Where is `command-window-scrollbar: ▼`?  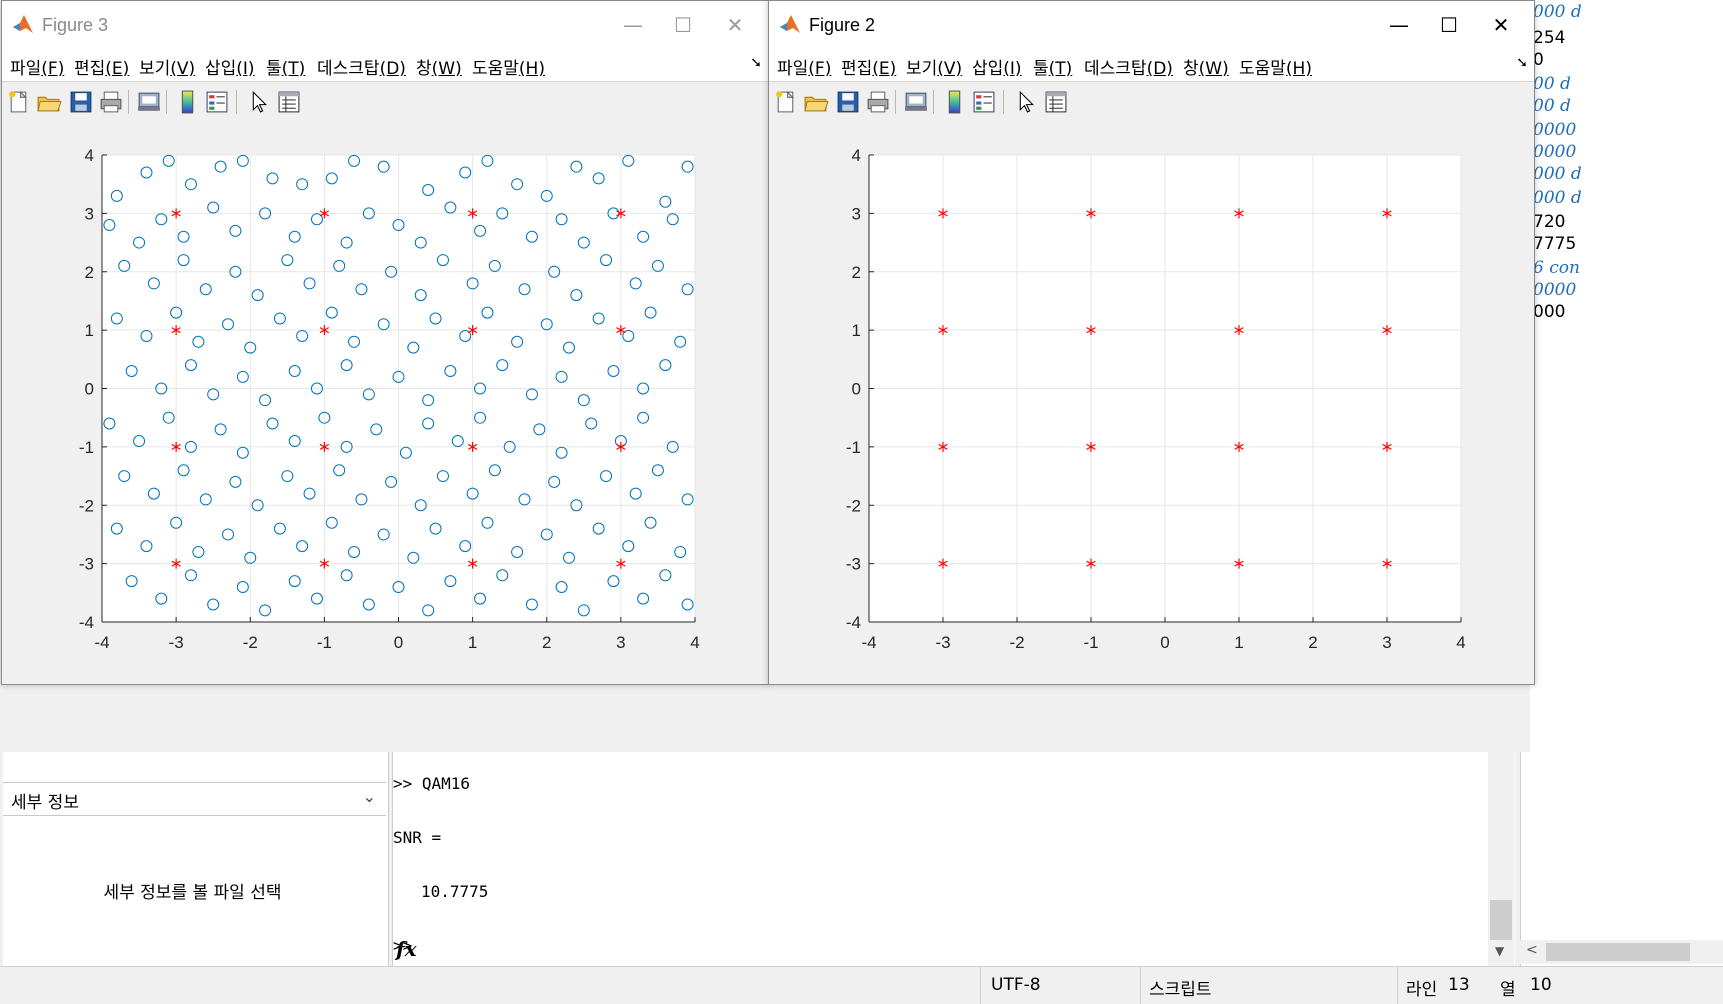 command-window-scrollbar: ▼ is located at coordinates (1501, 859).